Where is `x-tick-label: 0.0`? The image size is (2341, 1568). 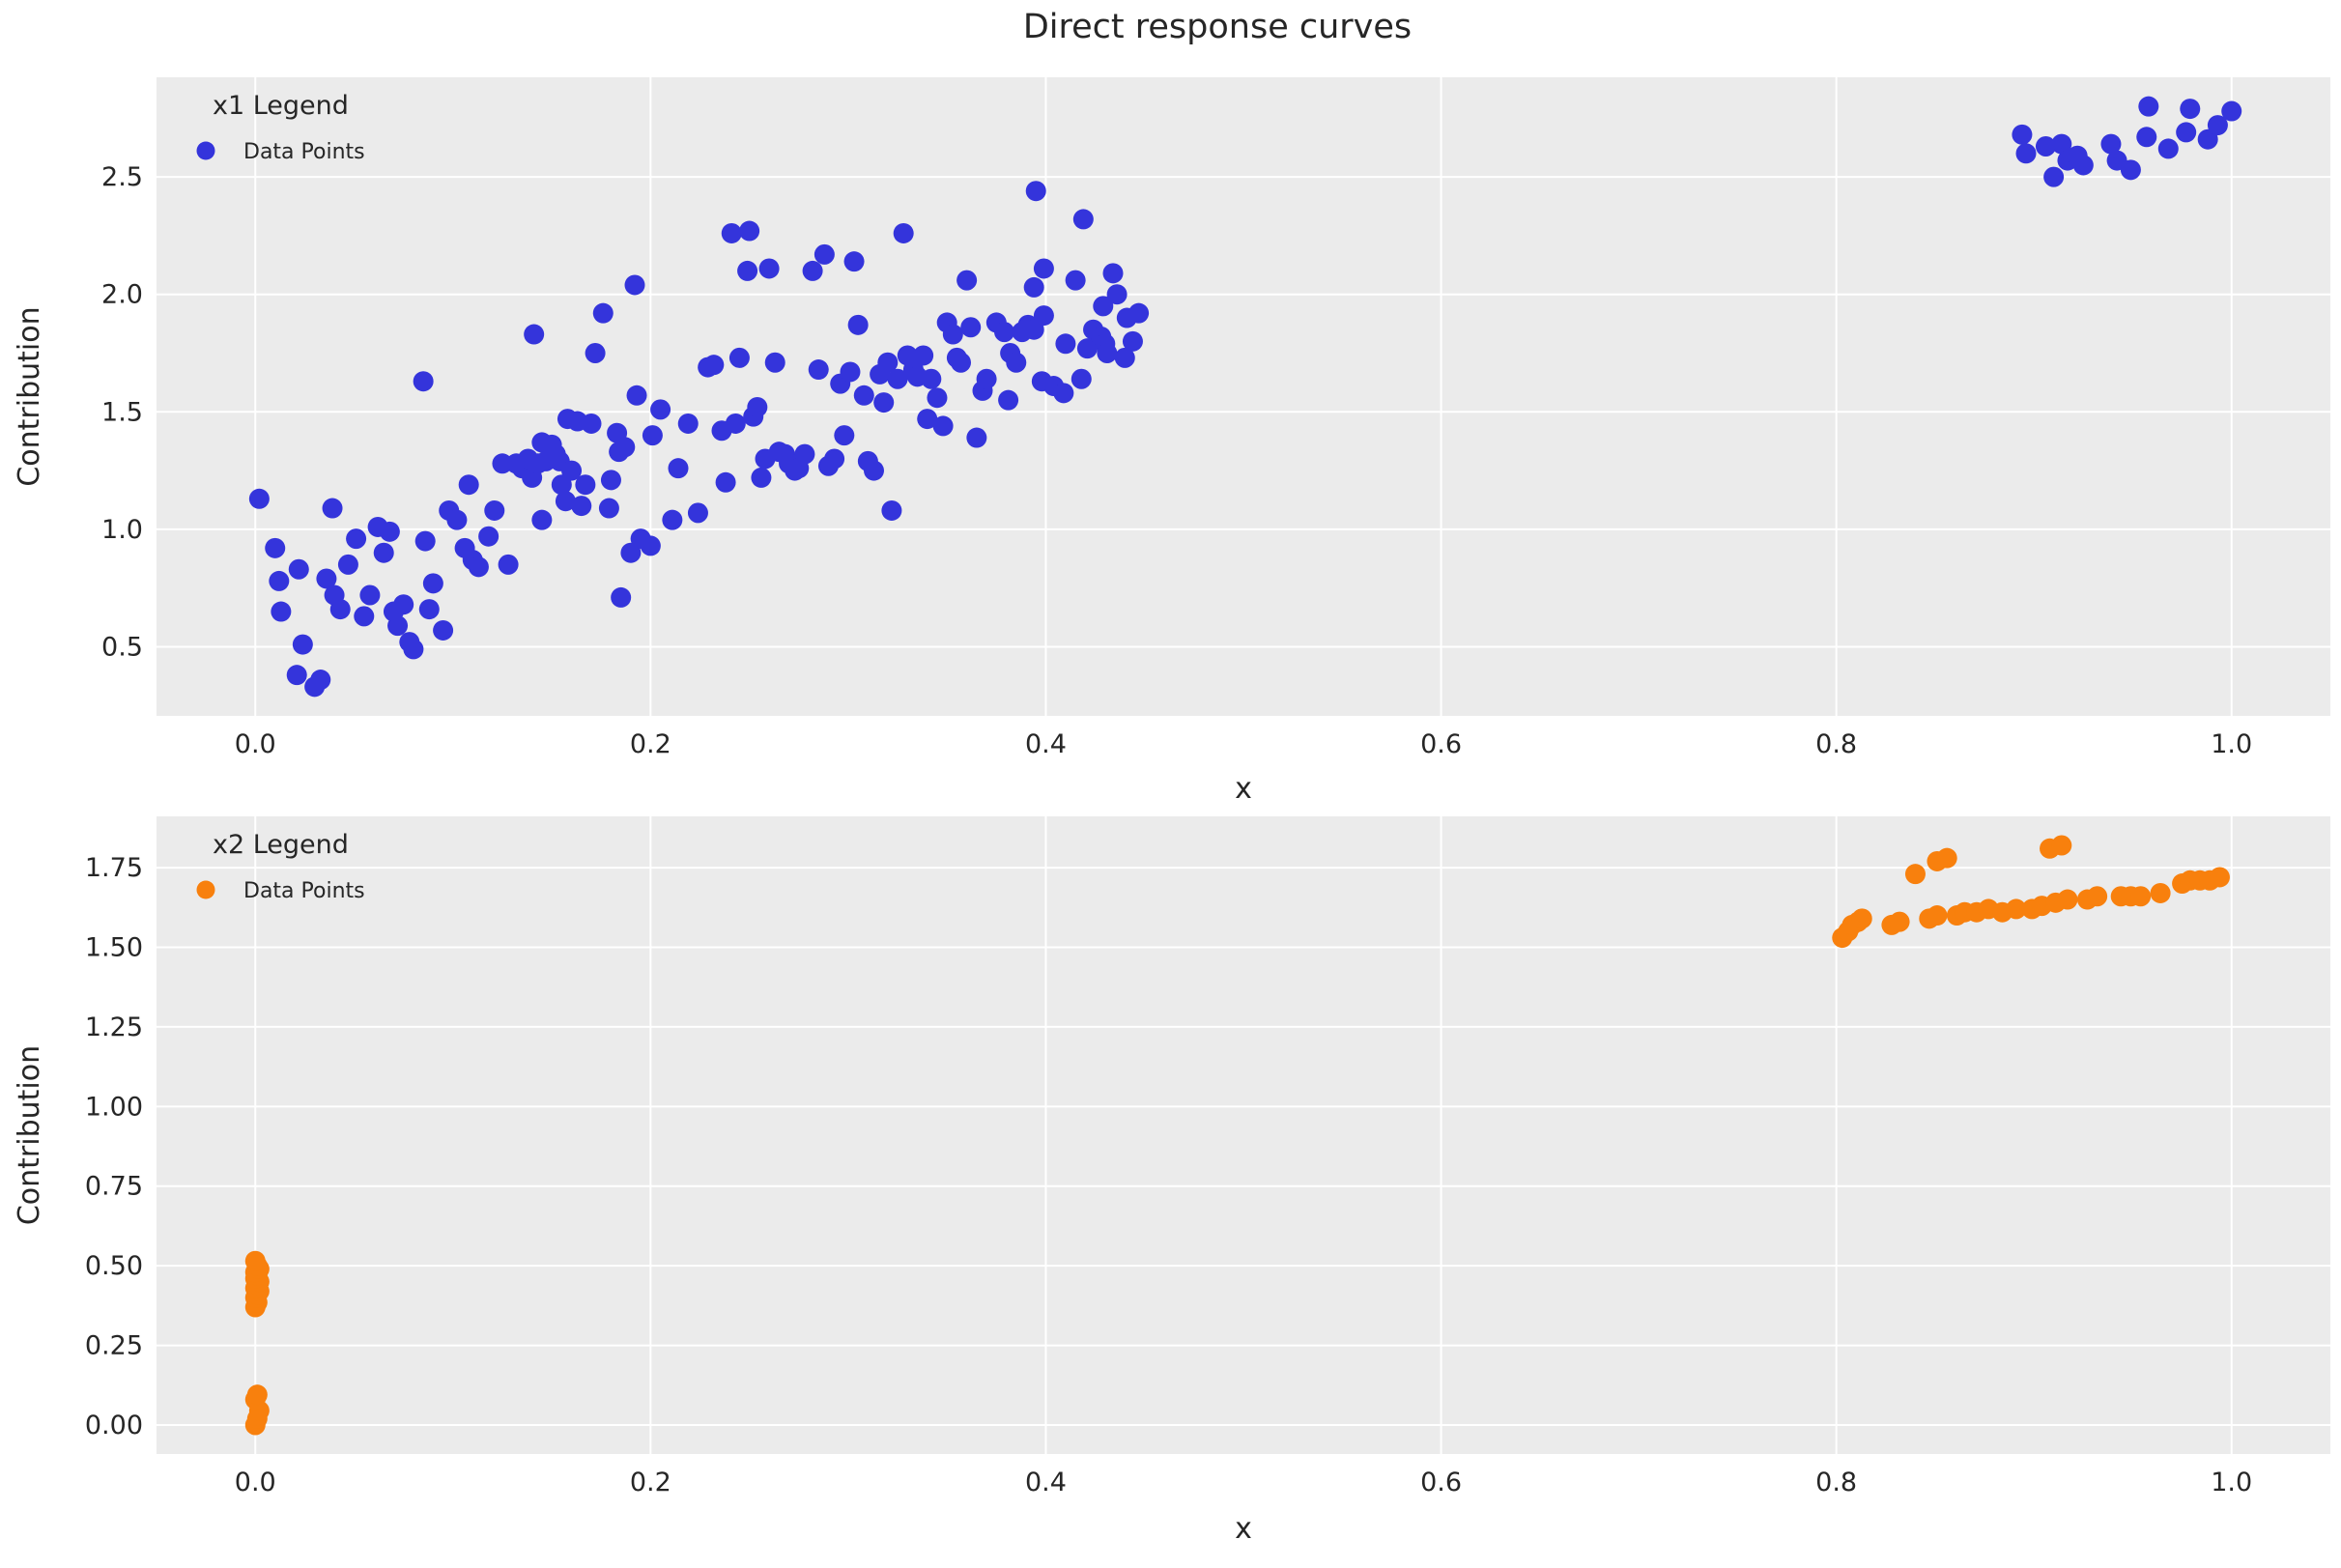
x-tick-label: 0.0 is located at coordinates (256, 744).